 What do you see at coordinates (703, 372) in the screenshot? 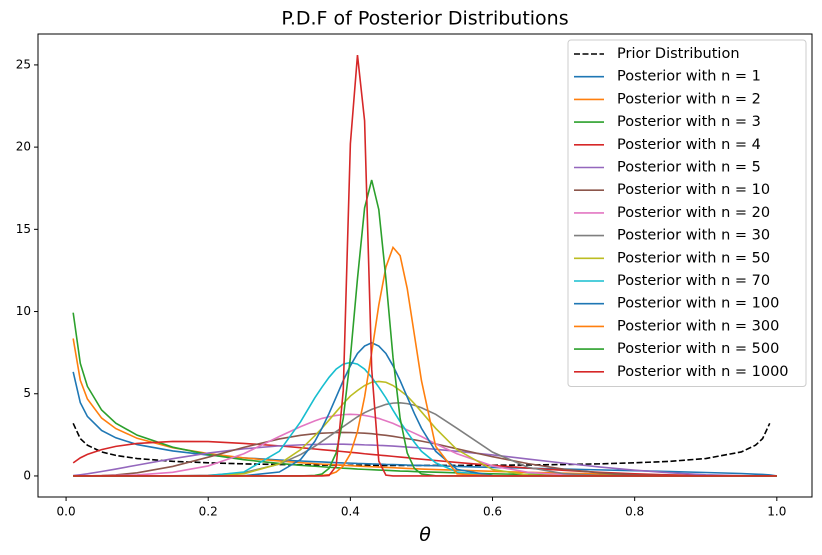
I see `legend-label: Posterior with n = 1000` at bounding box center [703, 372].